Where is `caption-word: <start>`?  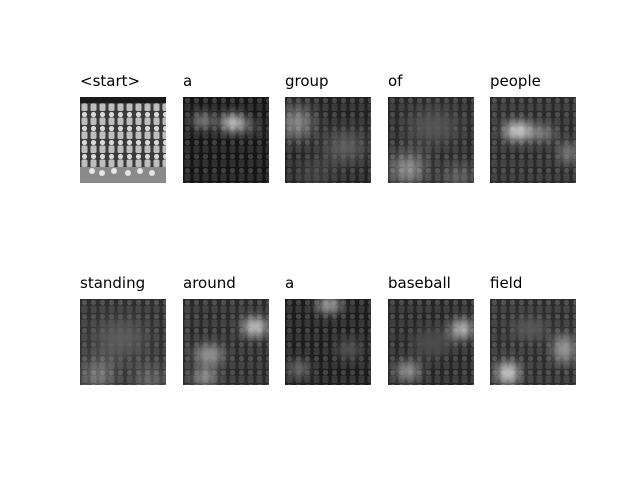
caption-word: <start> is located at coordinates (110, 81).